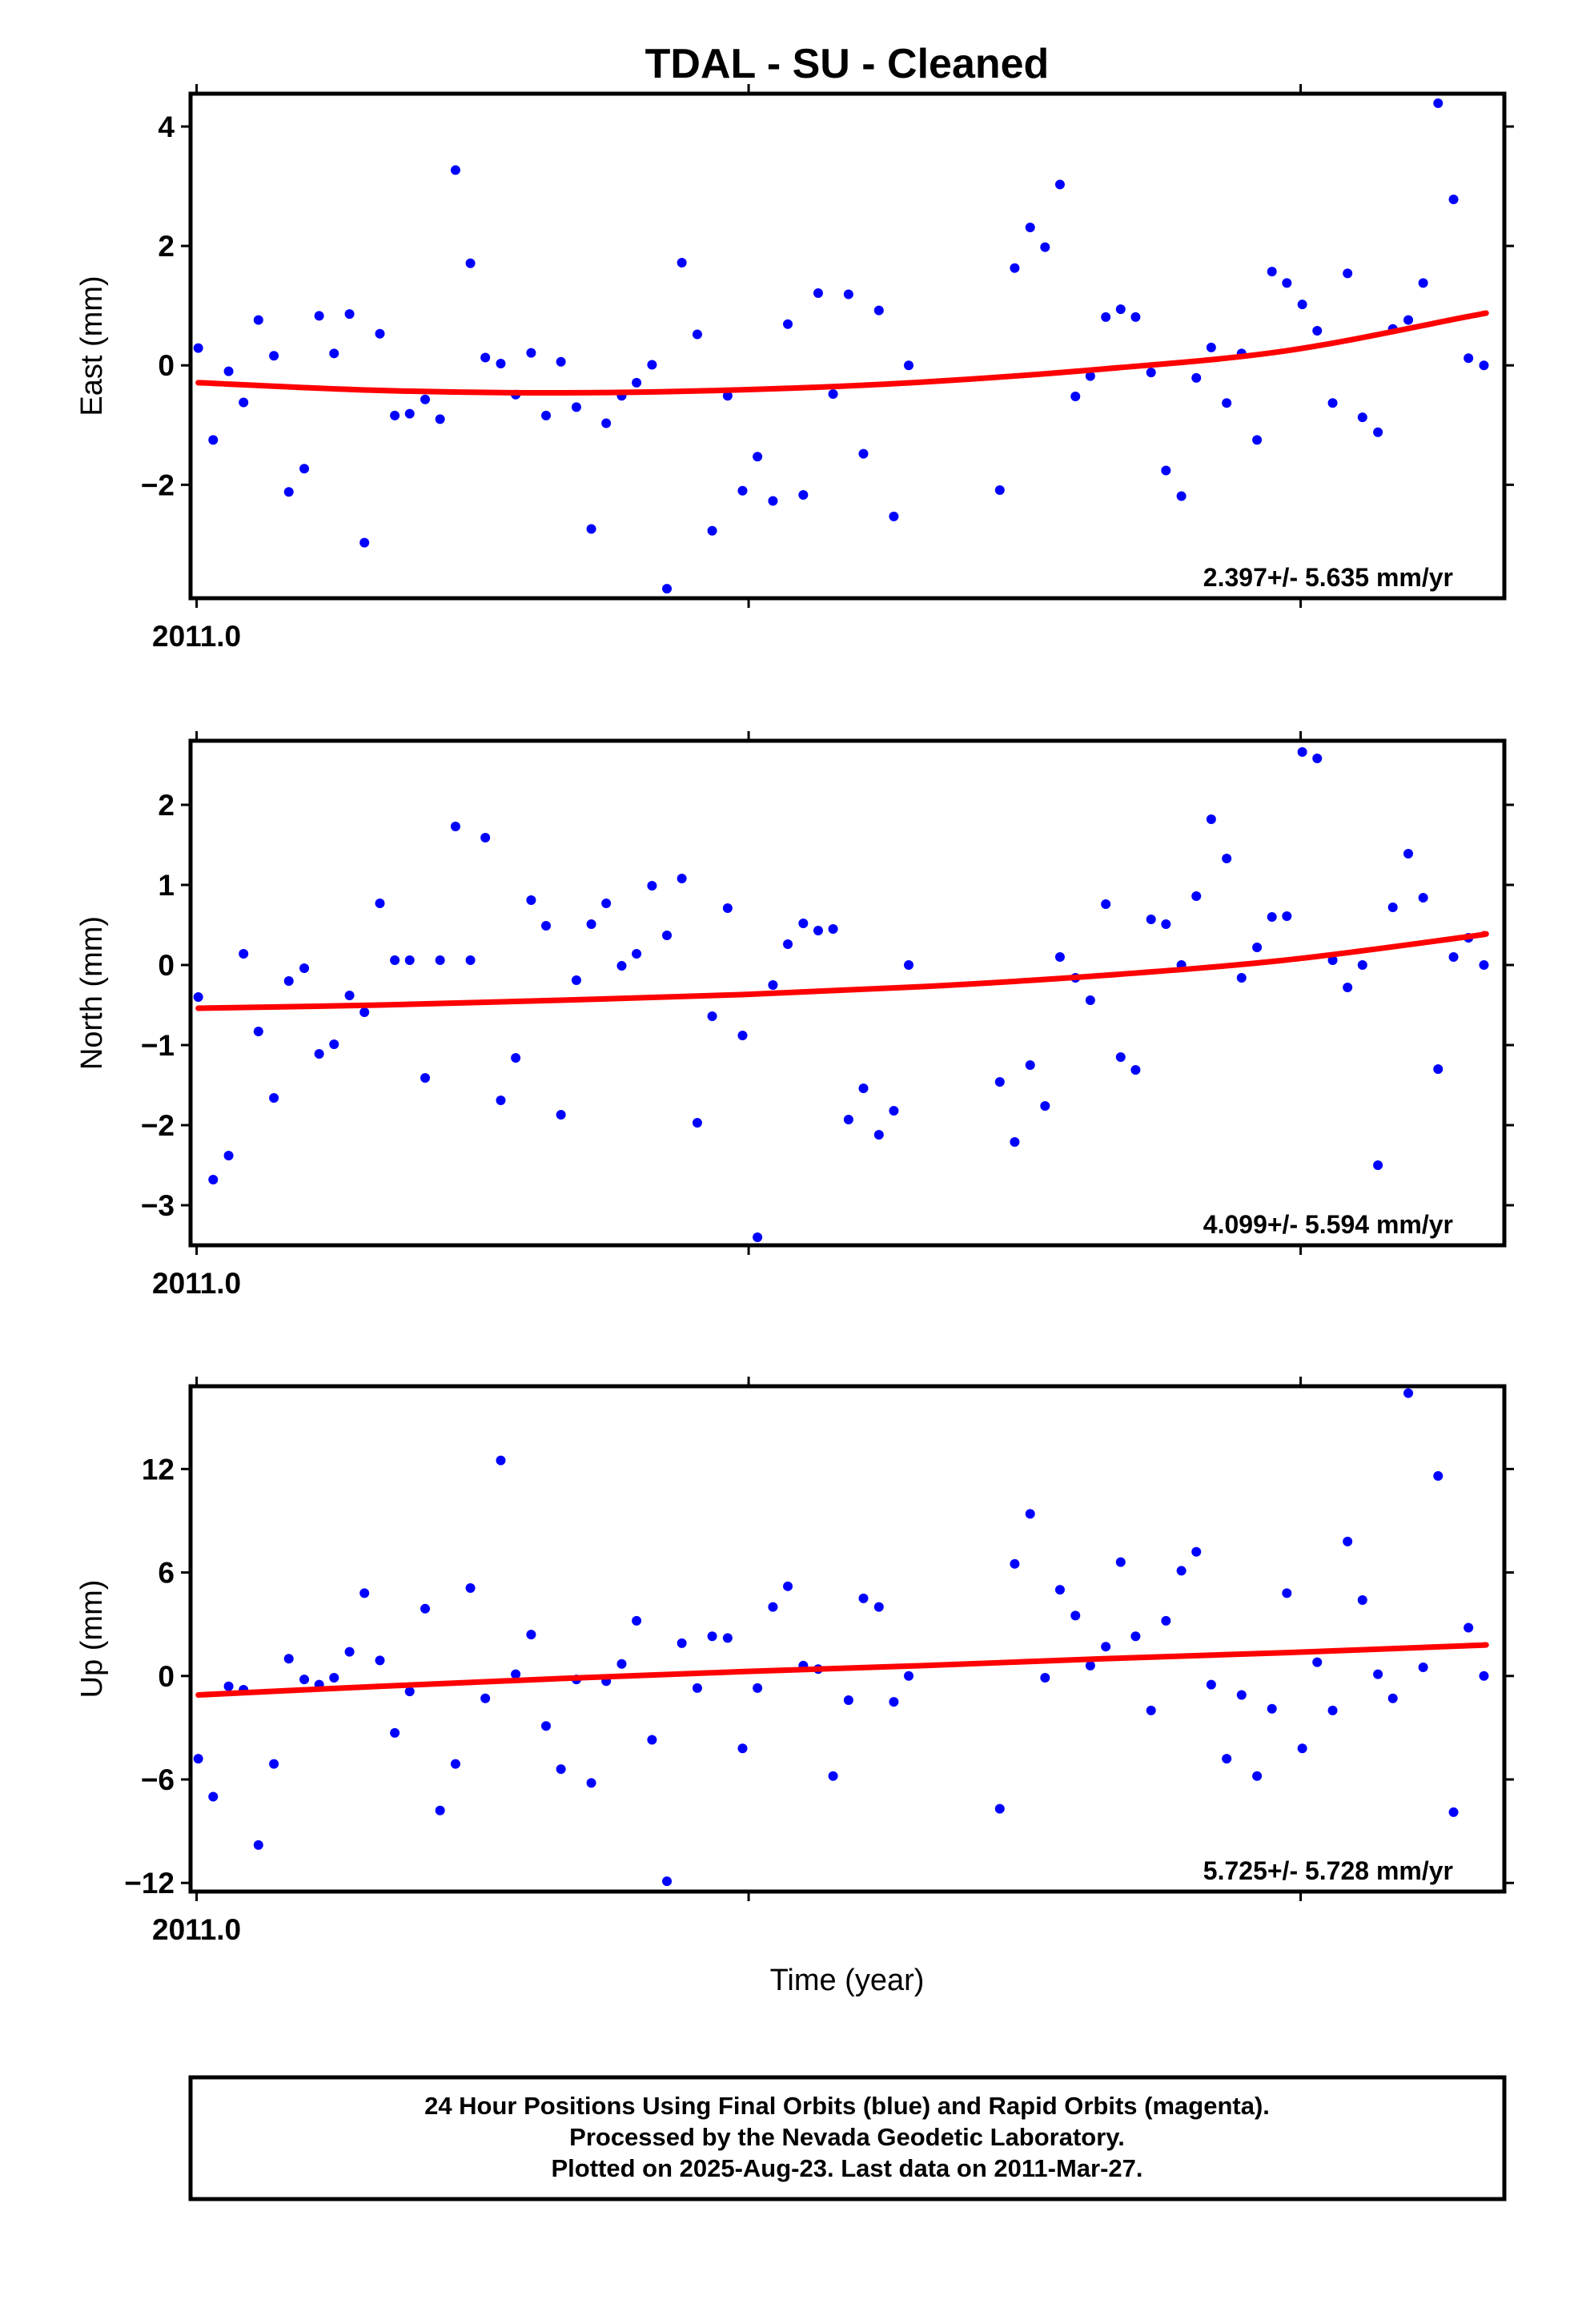 This screenshot has width=1582, height=2324. Describe the element at coordinates (196, 1283) in the screenshot. I see `north-x-tick-label: 2011.0` at that location.